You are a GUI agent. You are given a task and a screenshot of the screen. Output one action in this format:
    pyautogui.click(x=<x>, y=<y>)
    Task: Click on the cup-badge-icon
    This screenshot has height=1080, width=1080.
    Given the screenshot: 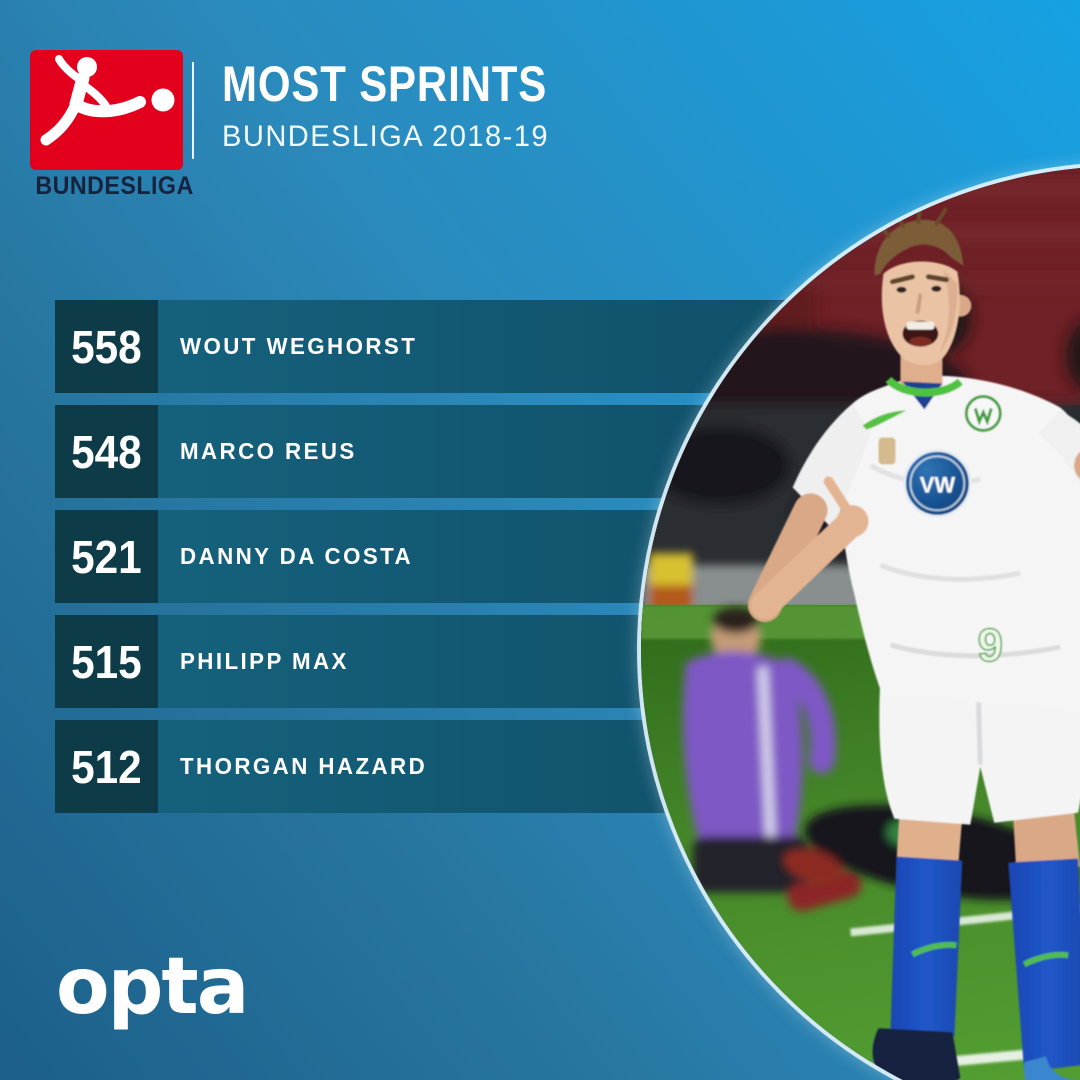 What is the action you would take?
    pyautogui.click(x=887, y=451)
    